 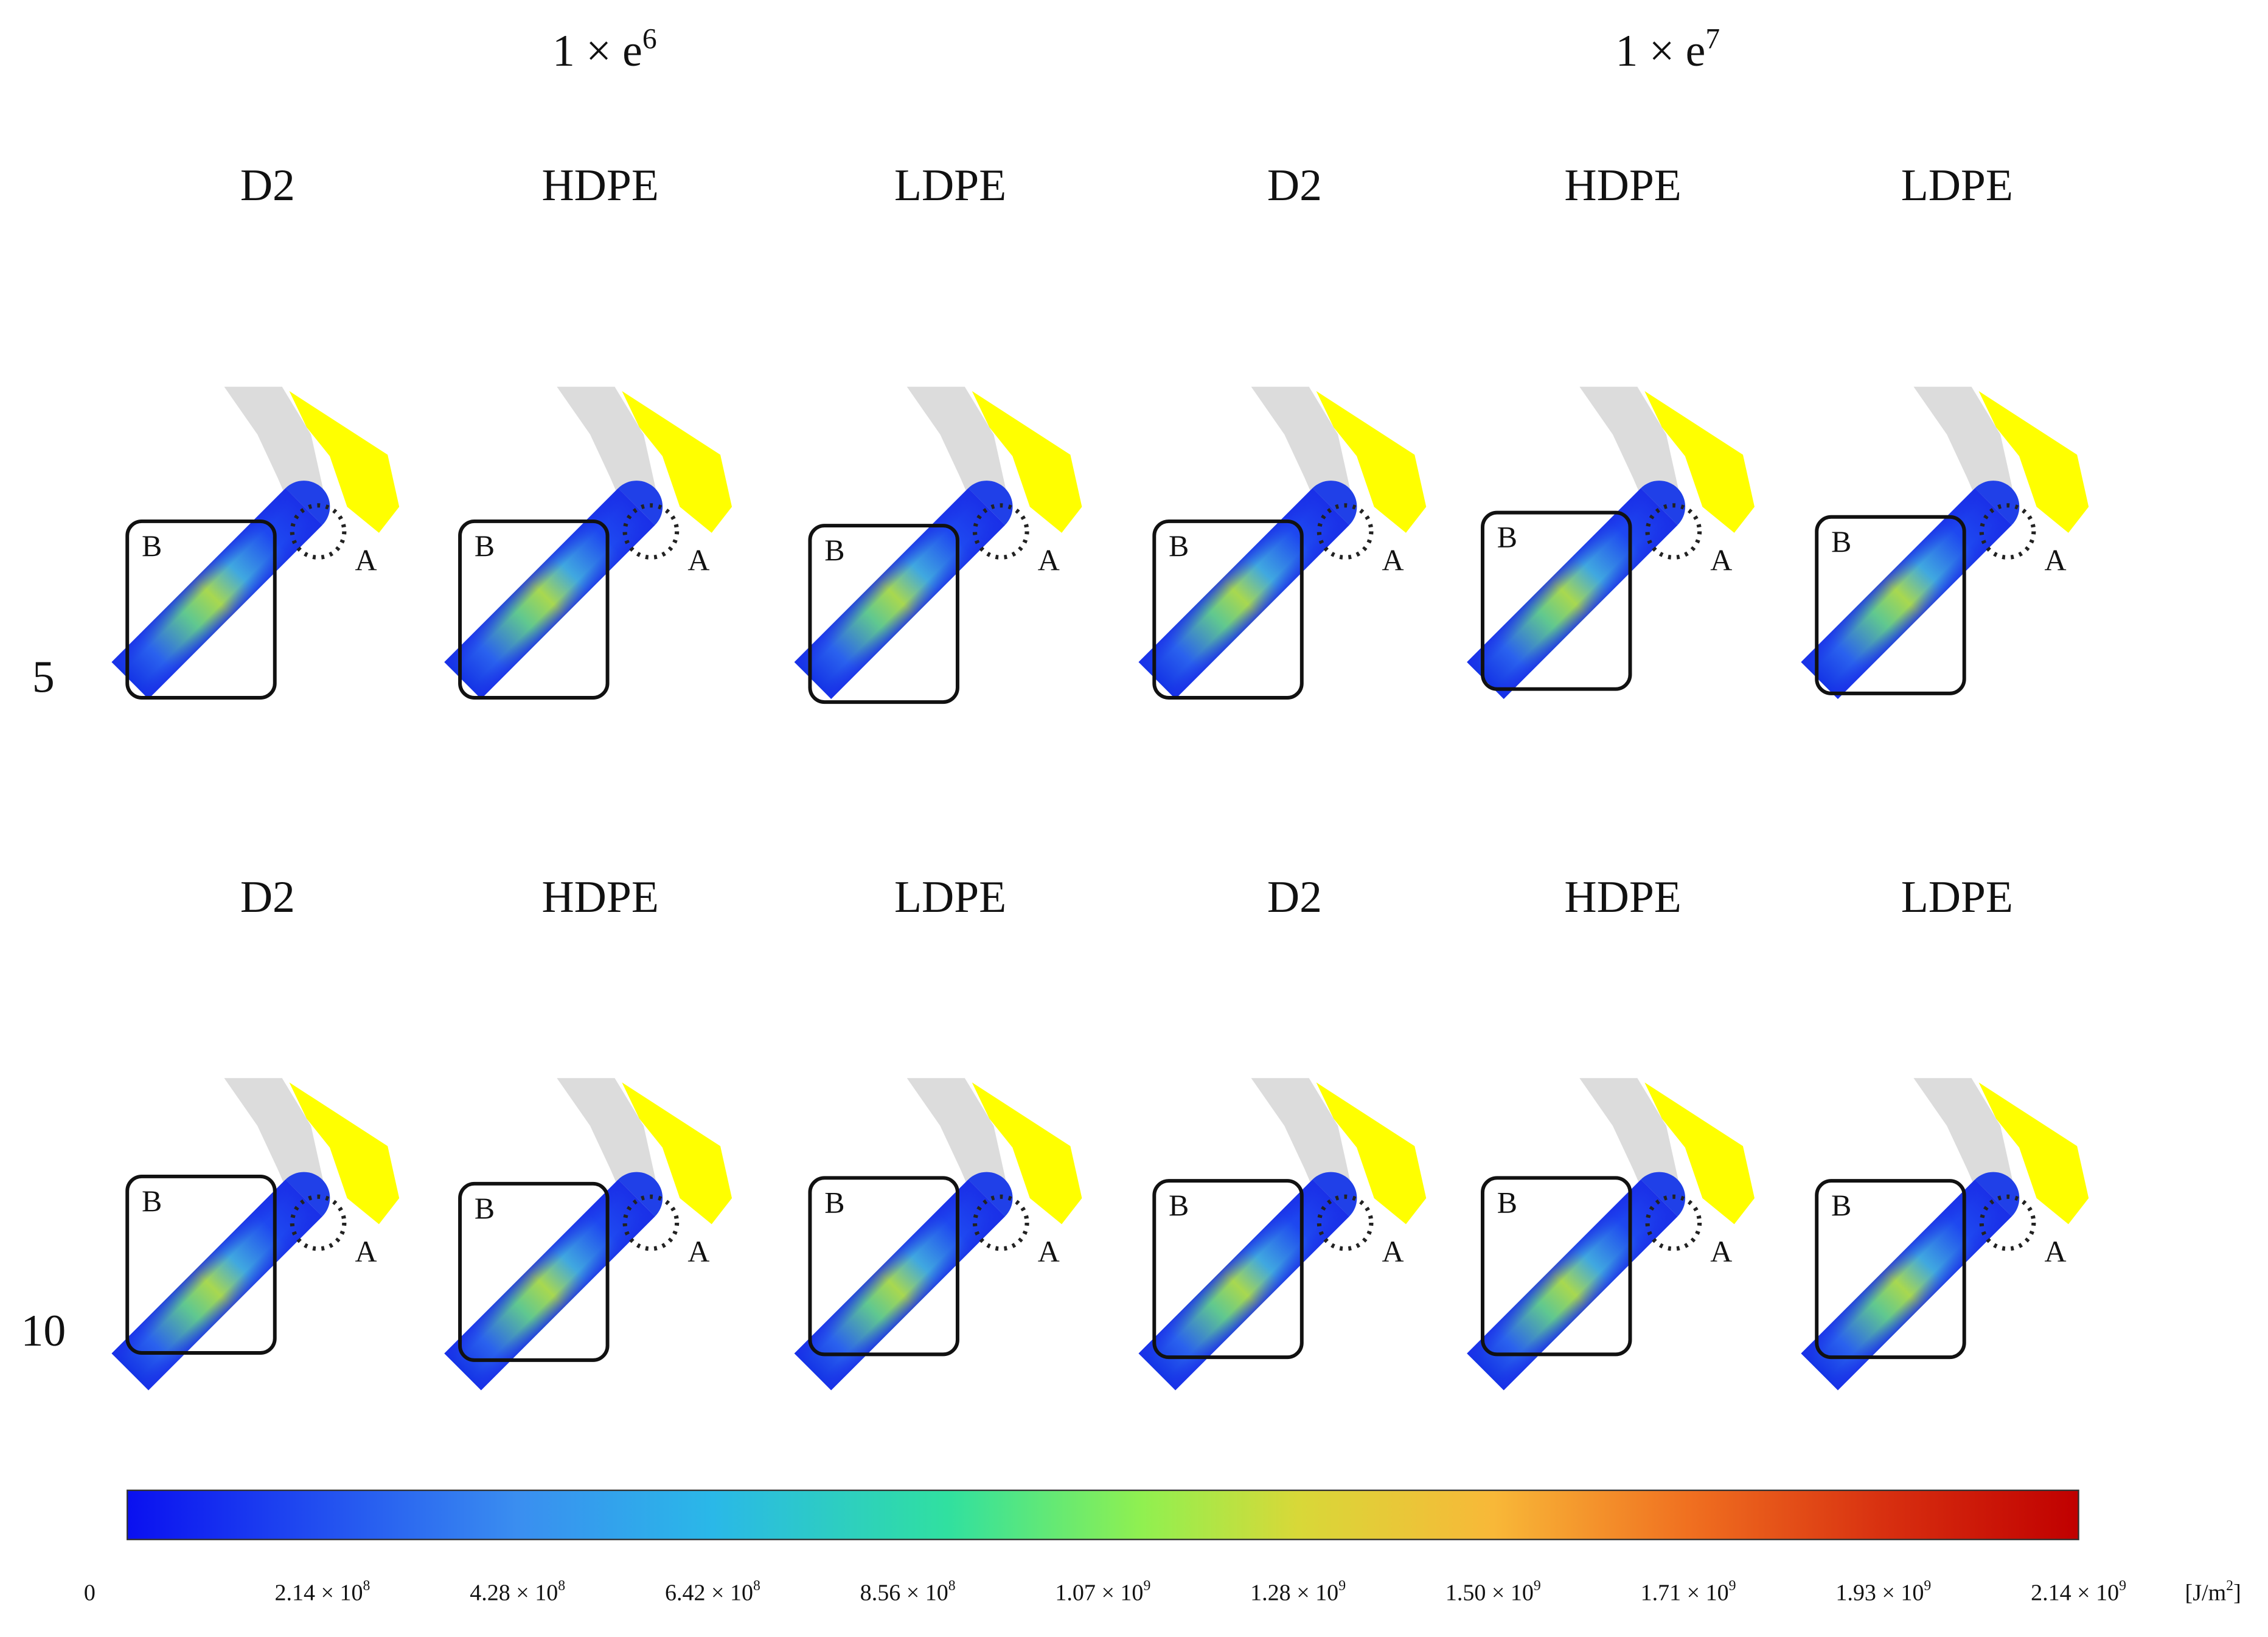 What do you see at coordinates (1489, 1593) in the screenshot?
I see `tick-mantissa: 1.50 × 10` at bounding box center [1489, 1593].